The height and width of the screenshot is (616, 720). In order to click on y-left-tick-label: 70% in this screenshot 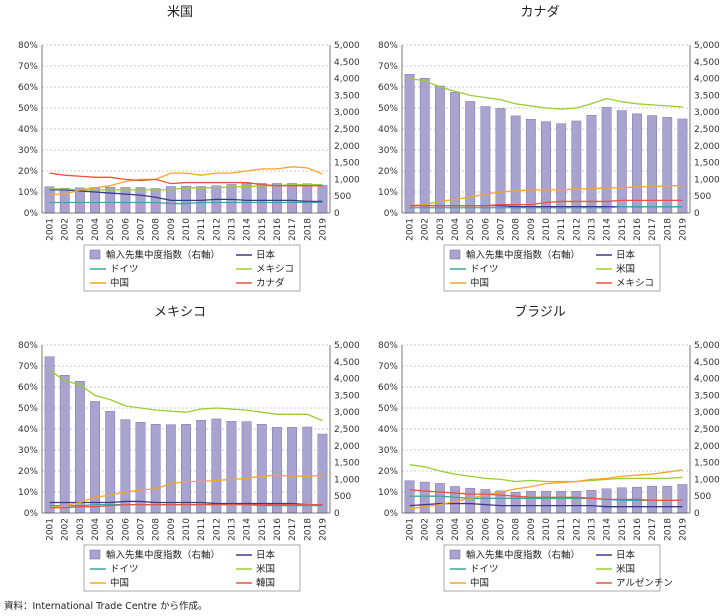, I will do `click(388, 67)`.